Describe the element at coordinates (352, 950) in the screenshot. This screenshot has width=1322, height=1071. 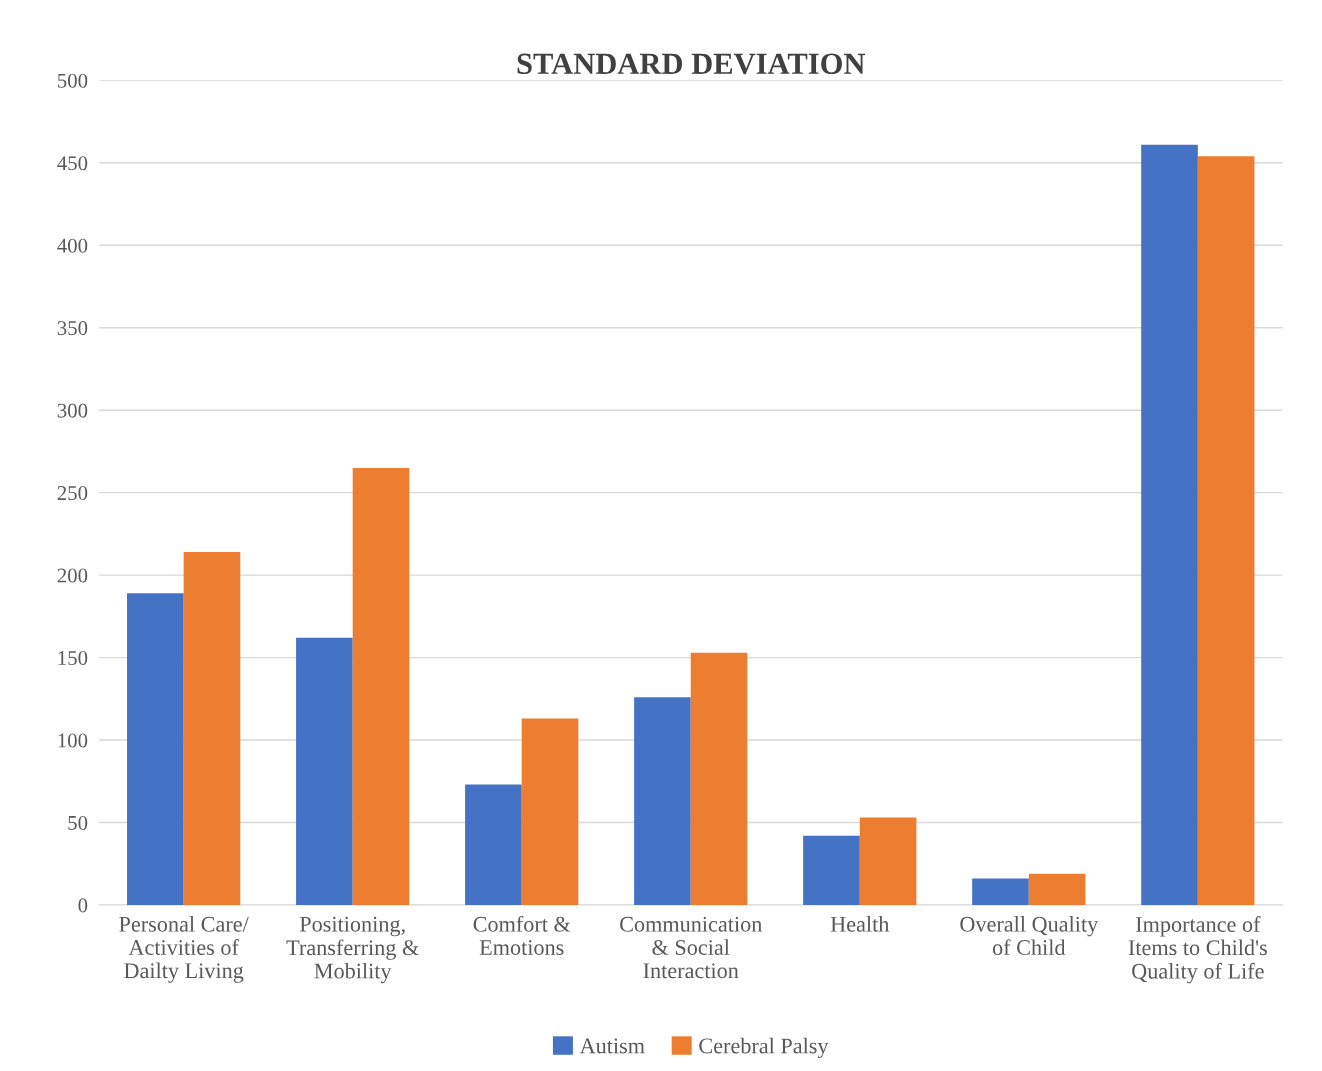
I see `x-tick-label: Positioning, Transferring & Mobility` at that location.